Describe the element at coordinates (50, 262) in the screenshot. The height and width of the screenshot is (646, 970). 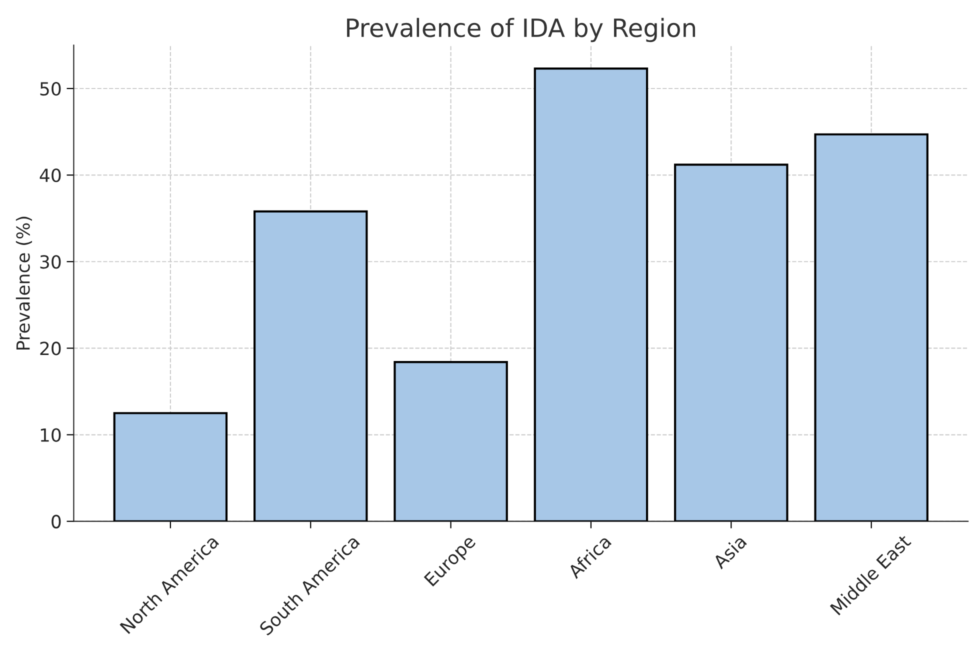
I see `y-tick-label: 30` at that location.